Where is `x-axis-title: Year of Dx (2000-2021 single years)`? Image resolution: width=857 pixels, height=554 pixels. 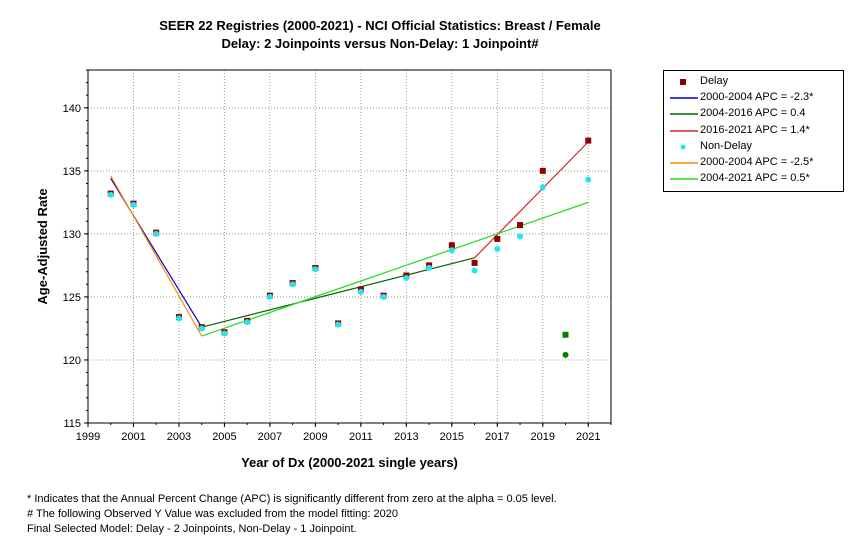
x-axis-title: Year of Dx (2000-2021 single years) is located at coordinates (349, 462).